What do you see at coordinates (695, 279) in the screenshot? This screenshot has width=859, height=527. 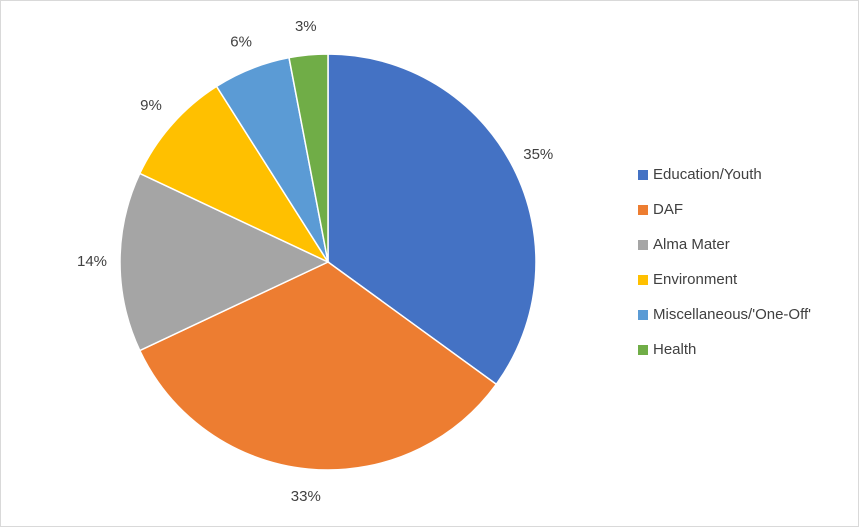 I see `legend-label: Environment` at bounding box center [695, 279].